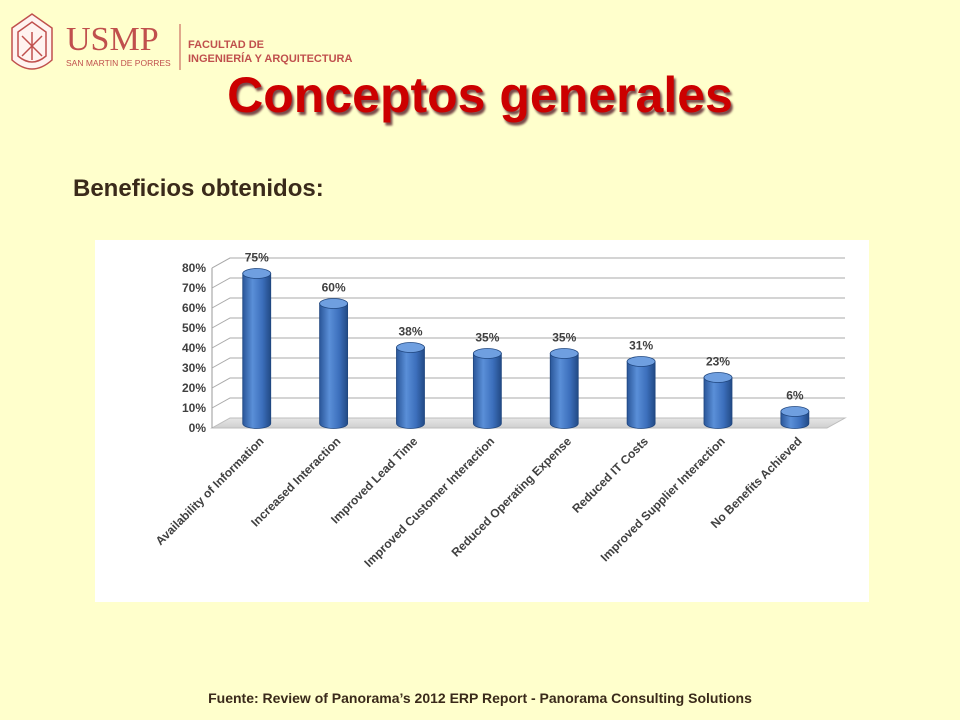  Describe the element at coordinates (795, 396) in the screenshot. I see `data-label: 6%` at that location.